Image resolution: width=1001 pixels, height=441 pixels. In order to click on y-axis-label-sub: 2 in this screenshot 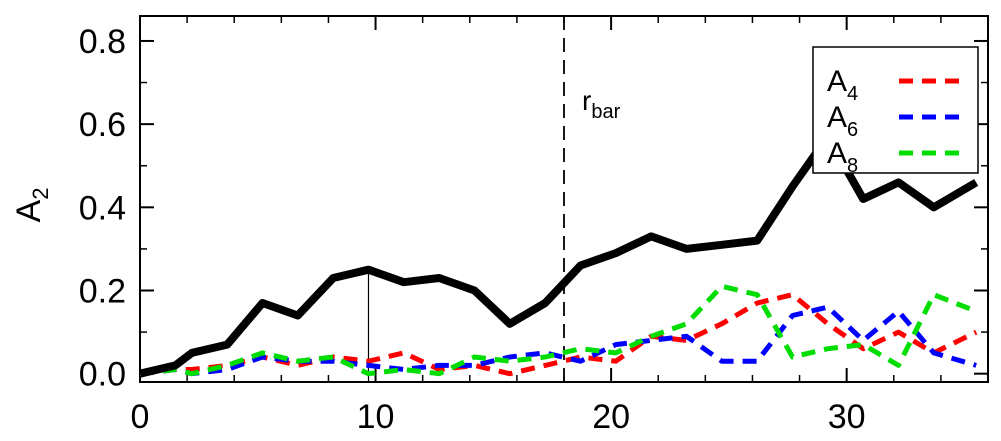, I will do `click(40, 194)`.